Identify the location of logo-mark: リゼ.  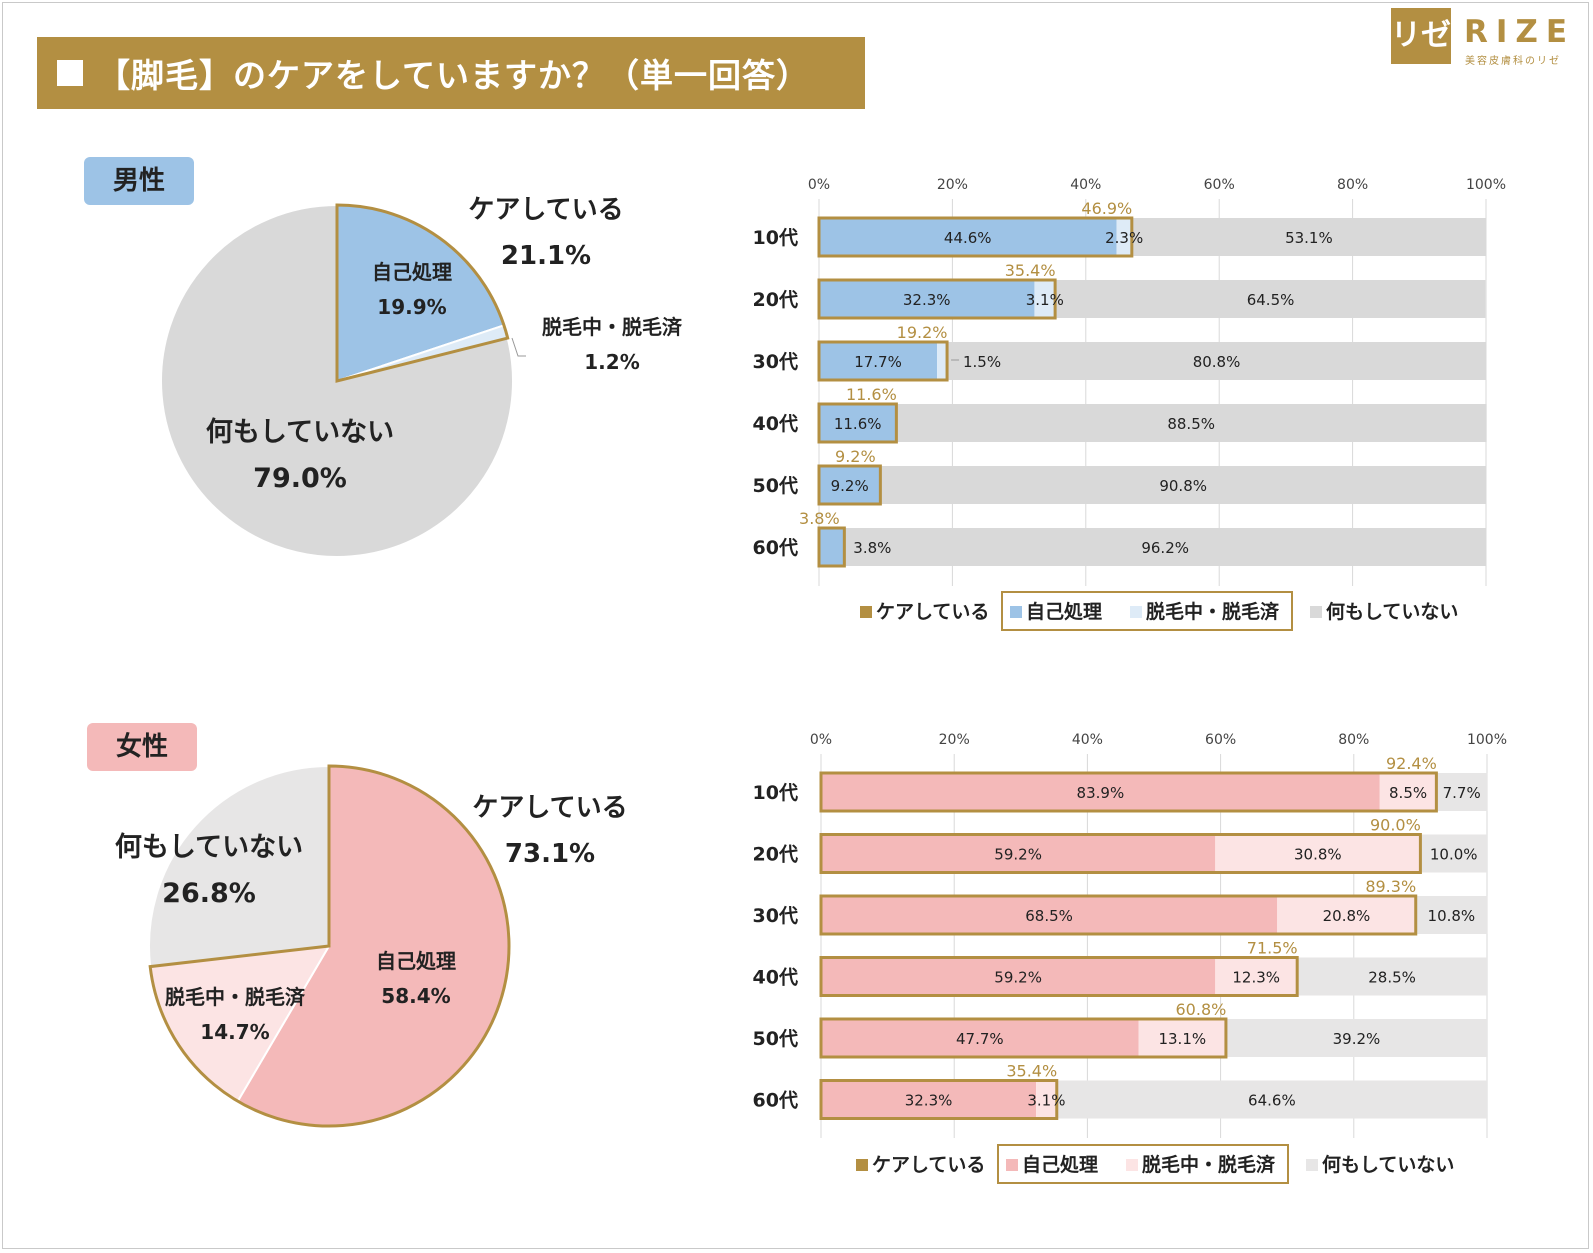
(1421, 36).